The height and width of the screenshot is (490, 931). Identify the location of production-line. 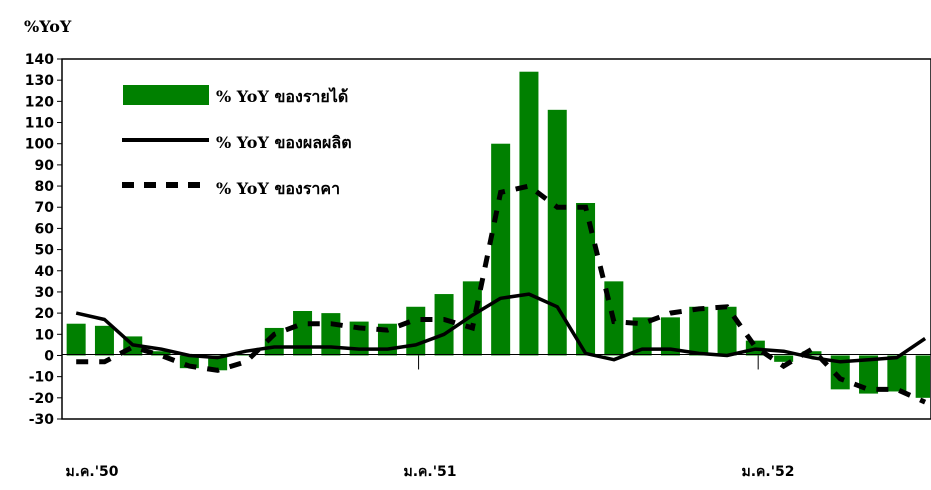
(501, 328).